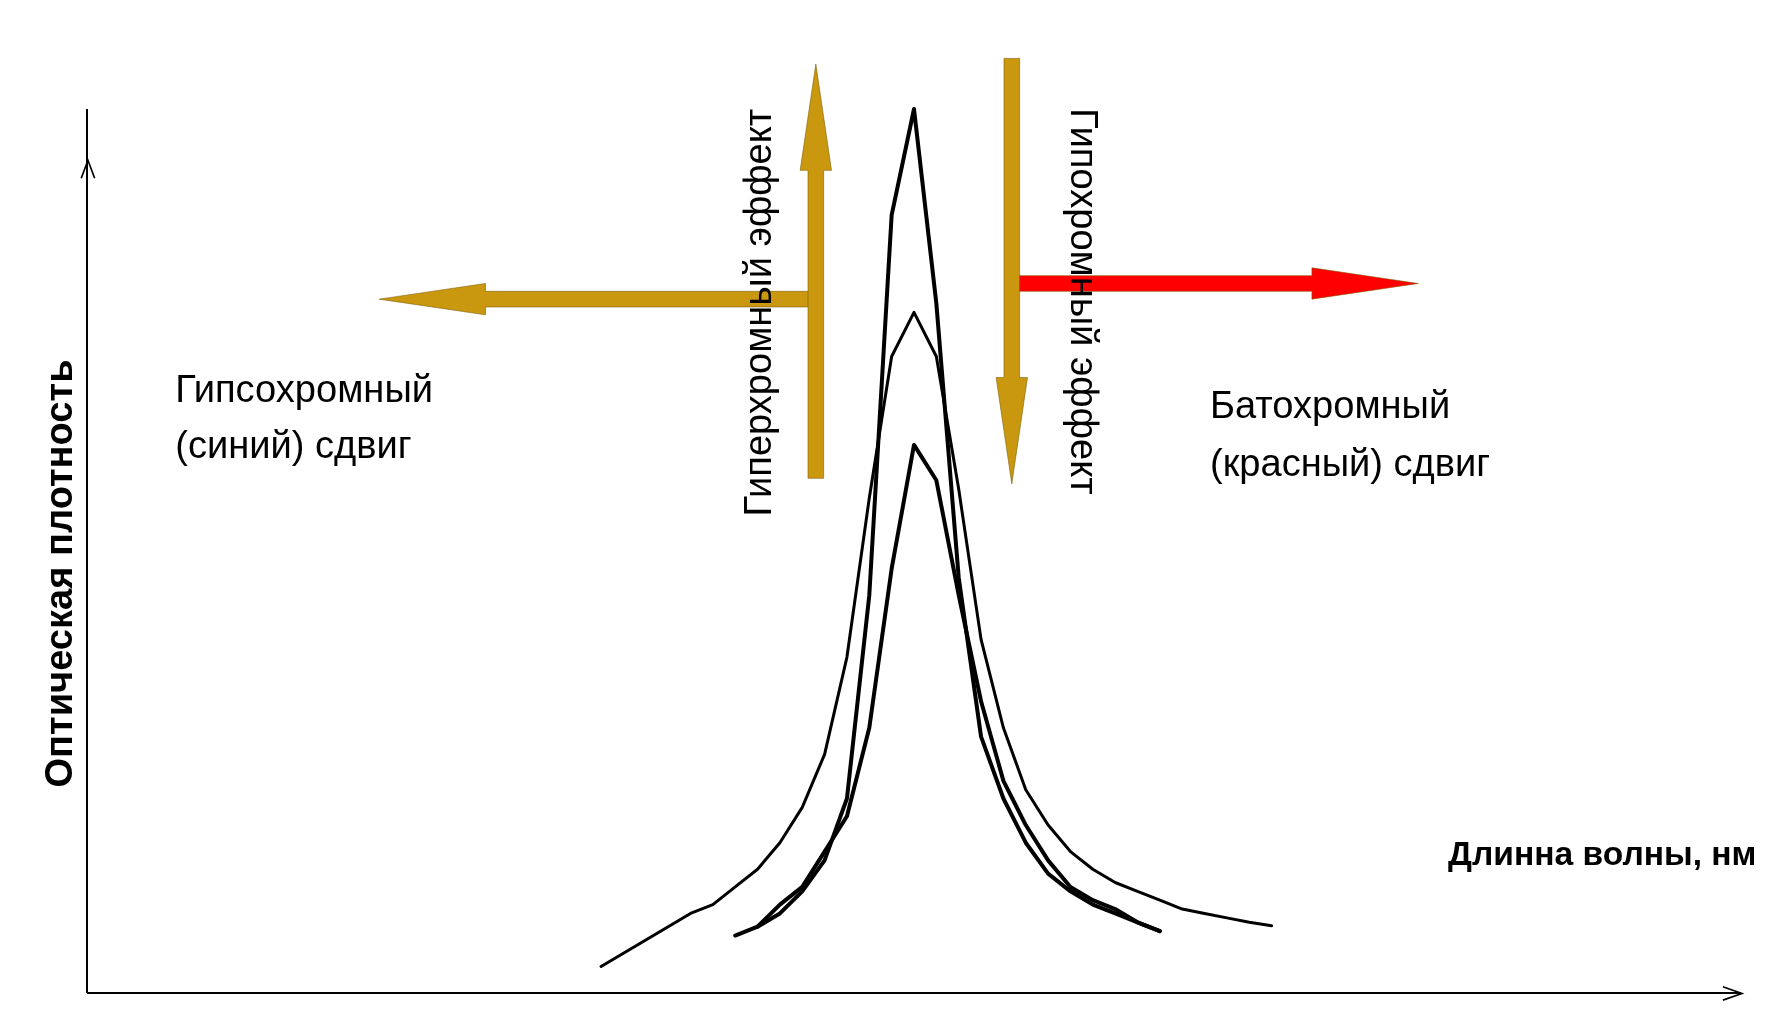  What do you see at coordinates (304, 417) in the screenshot?
I see `annotation: Гипсохромный (синий) сдвиг` at bounding box center [304, 417].